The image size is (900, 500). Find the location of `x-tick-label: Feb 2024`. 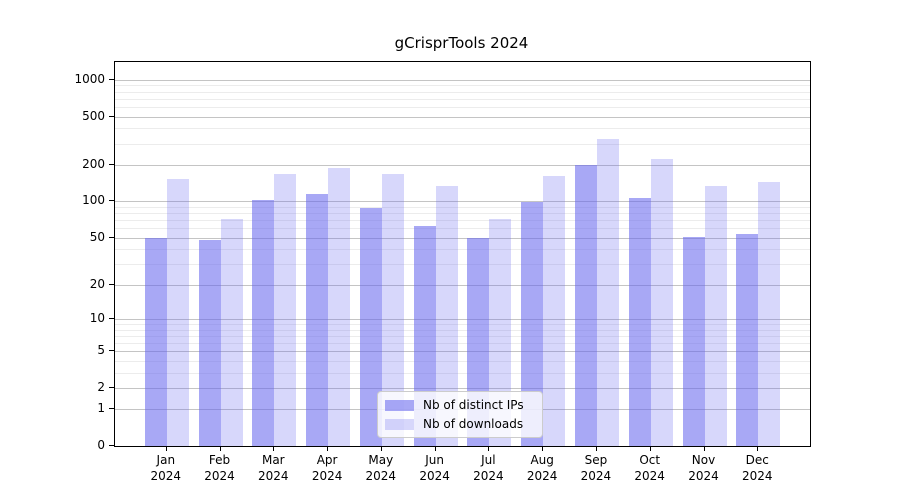

x-tick-label: Feb 2024 is located at coordinates (220, 468).